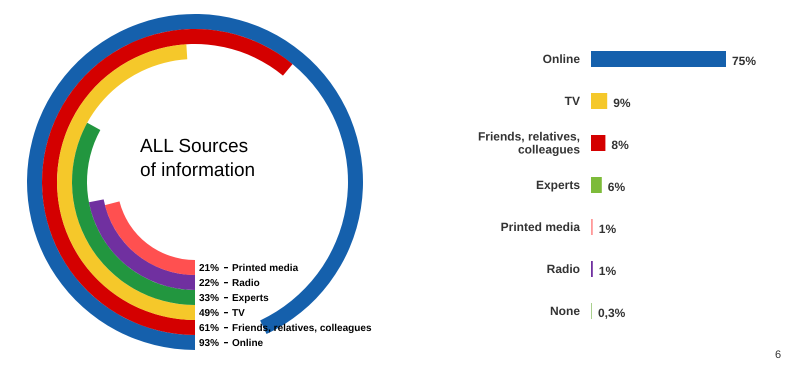 This screenshot has width=800, height=373. I want to click on data-label: 22%, so click(209, 283).